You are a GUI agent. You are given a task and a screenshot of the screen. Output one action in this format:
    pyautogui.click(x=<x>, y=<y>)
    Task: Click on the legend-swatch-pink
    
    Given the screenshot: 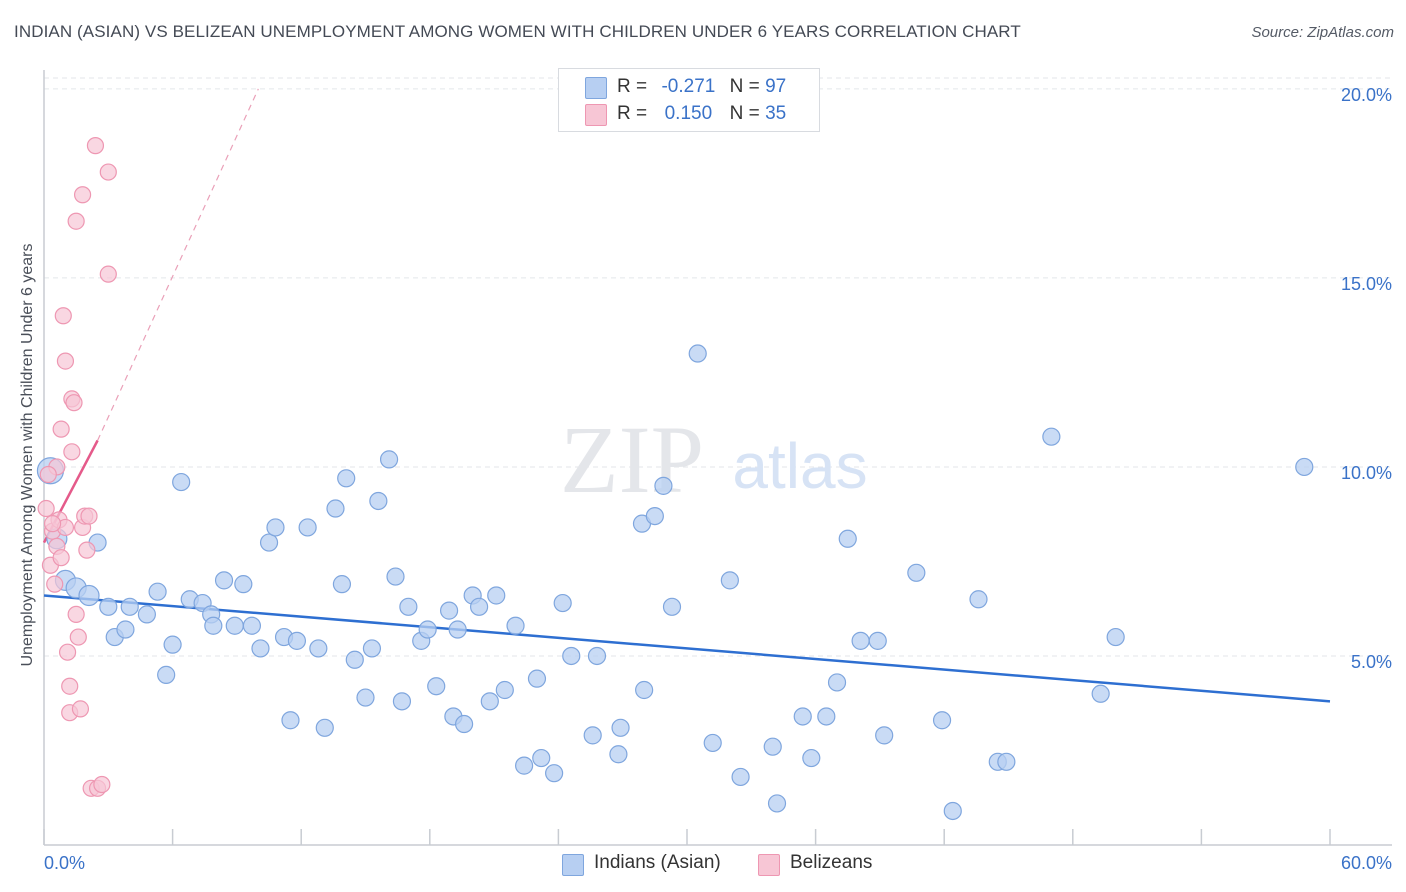 What is the action you would take?
    pyautogui.click(x=769, y=865)
    